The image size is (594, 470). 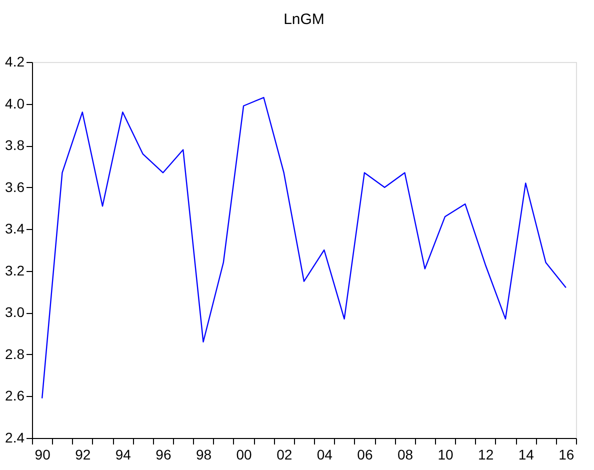 What do you see at coordinates (15, 270) in the screenshot?
I see `y-tick-label: 3.2` at bounding box center [15, 270].